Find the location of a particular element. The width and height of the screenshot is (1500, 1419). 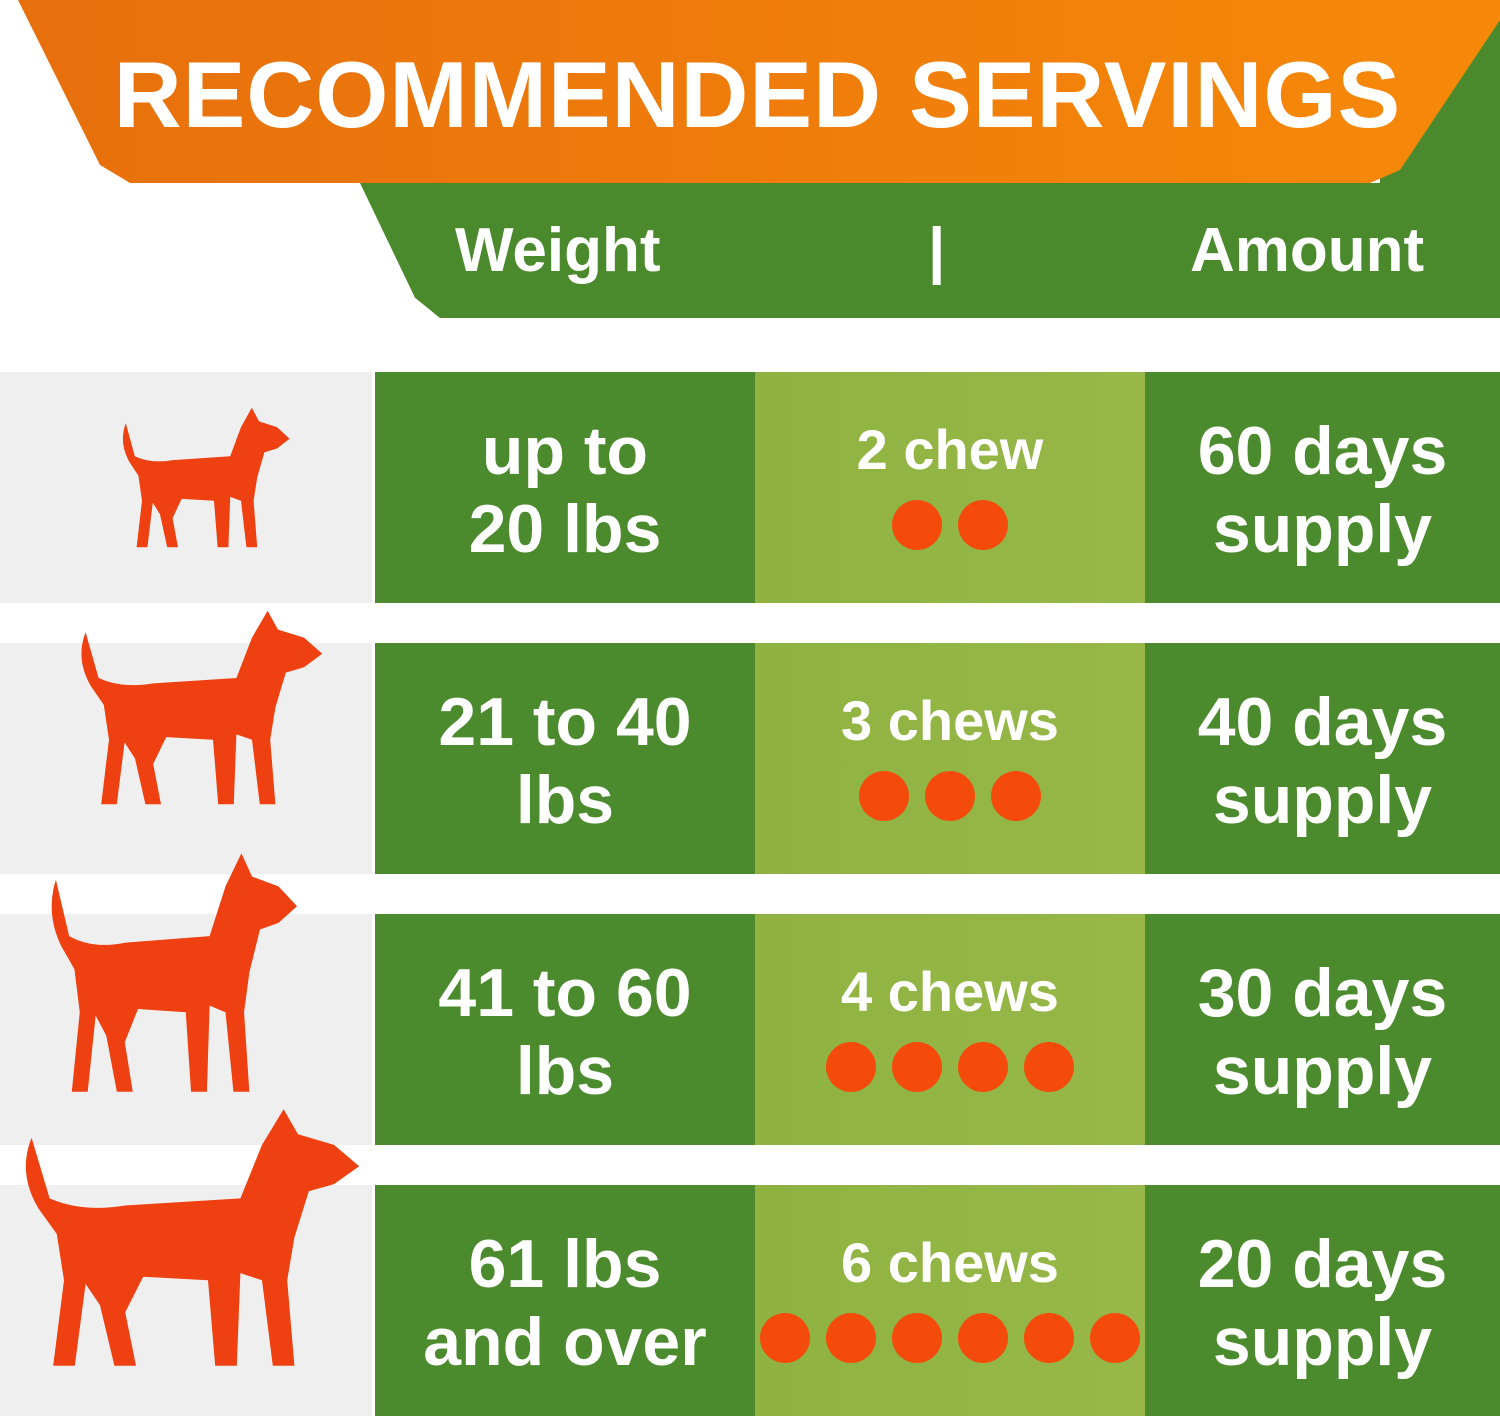

supply-text: 30 days supply is located at coordinates (1322, 1032).